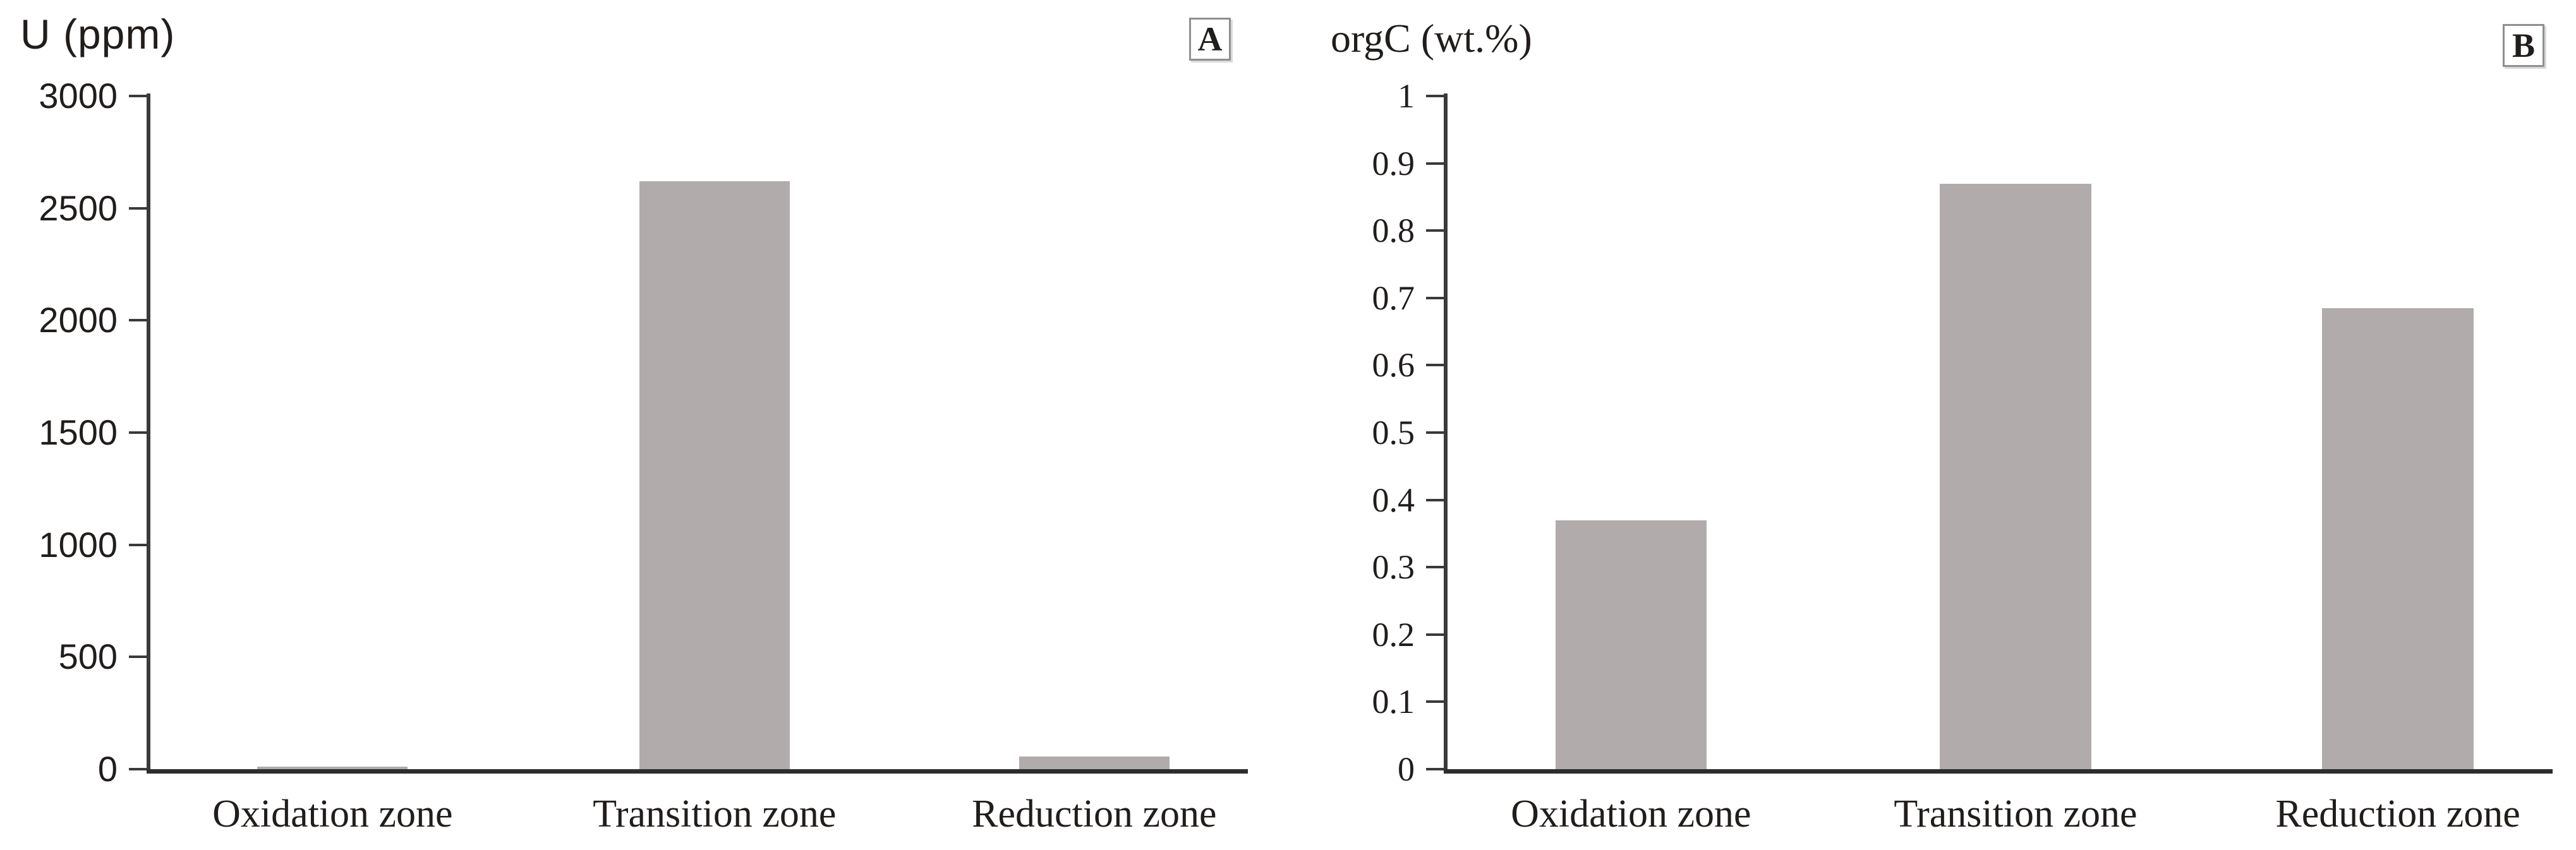 This screenshot has height=850, width=2576. What do you see at coordinates (1406, 96) in the screenshot?
I see `y-tick-label: 1` at bounding box center [1406, 96].